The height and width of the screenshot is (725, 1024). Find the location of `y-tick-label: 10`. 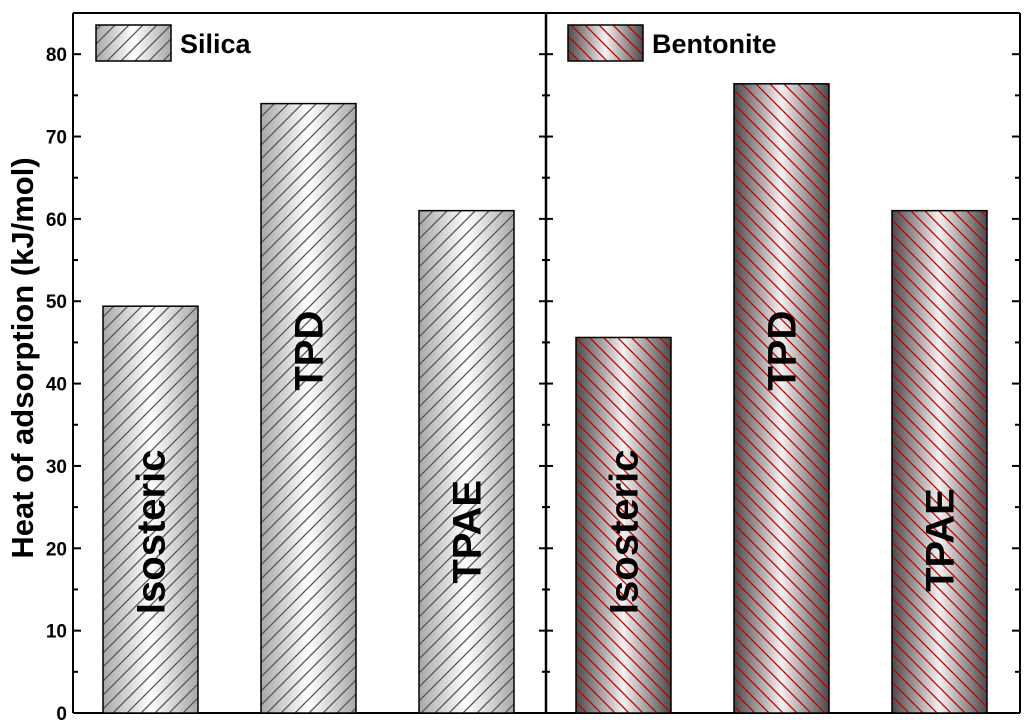

y-tick-label: 10 is located at coordinates (56, 632).